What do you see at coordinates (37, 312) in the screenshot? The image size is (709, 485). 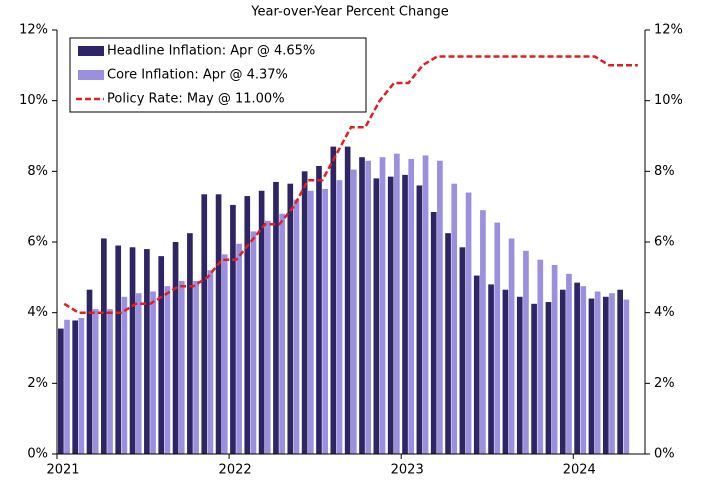 I see `y-tick-label: 4%` at bounding box center [37, 312].